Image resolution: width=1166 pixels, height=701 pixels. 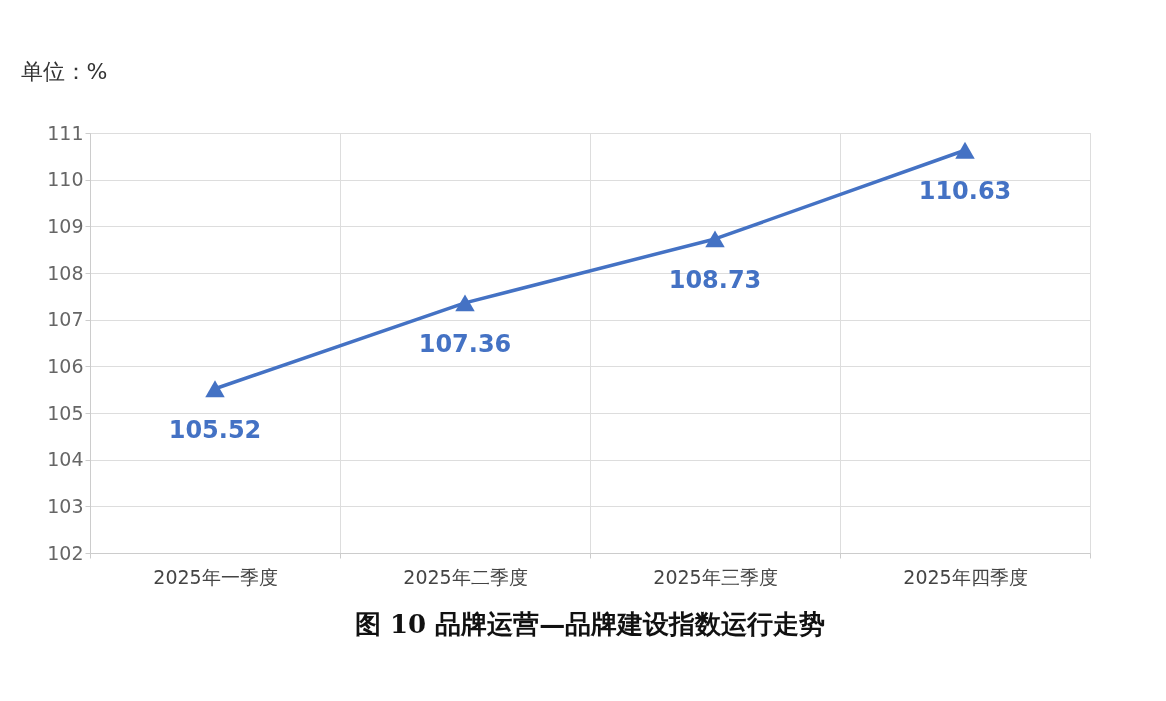 I want to click on y-tick-label: 108, so click(x=65, y=272).